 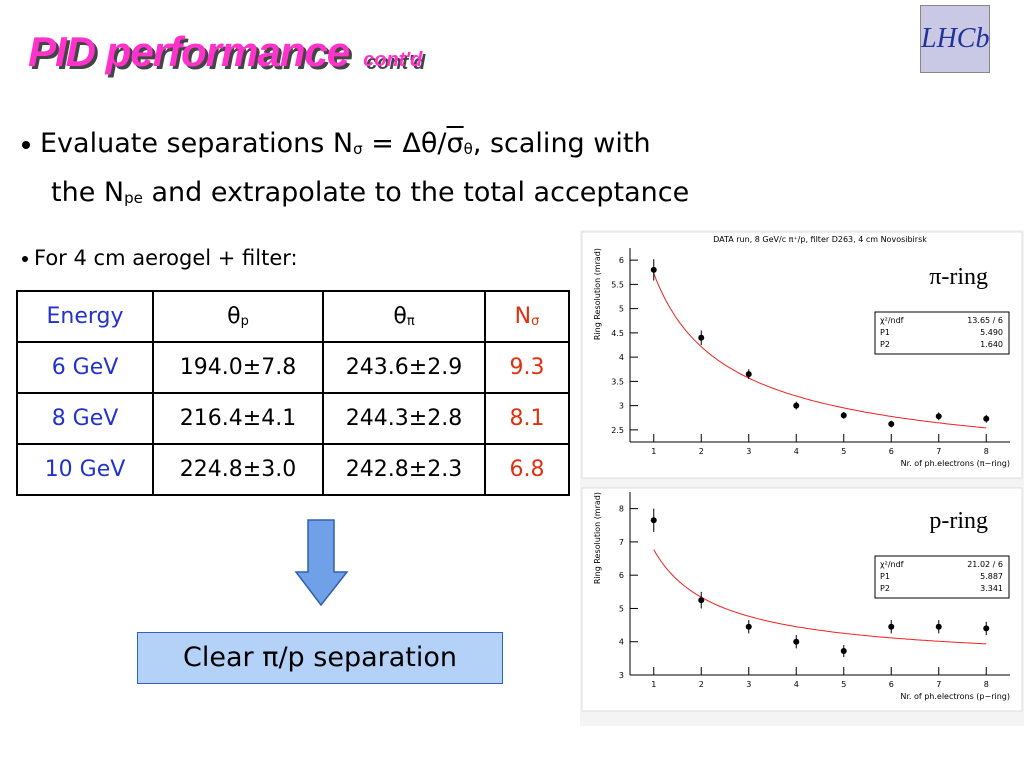 What do you see at coordinates (561, 143) in the screenshot?
I see `text: , scaling with` at bounding box center [561, 143].